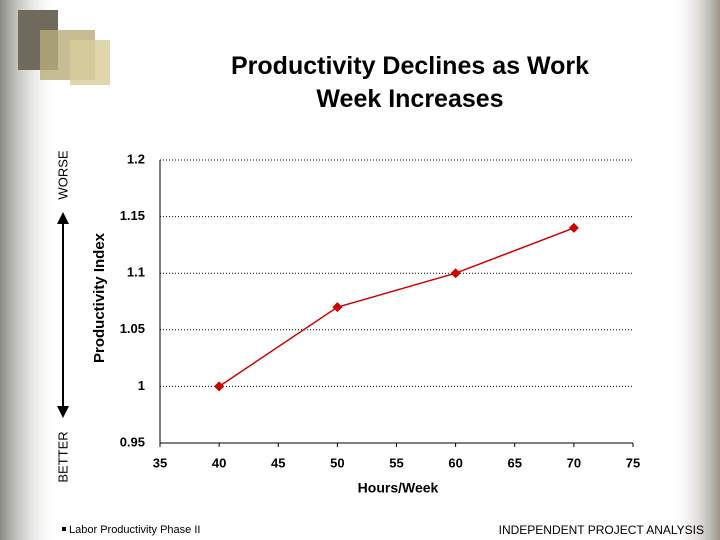 This screenshot has width=720, height=540. What do you see at coordinates (30, 270) in the screenshot?
I see `left-border` at bounding box center [30, 270].